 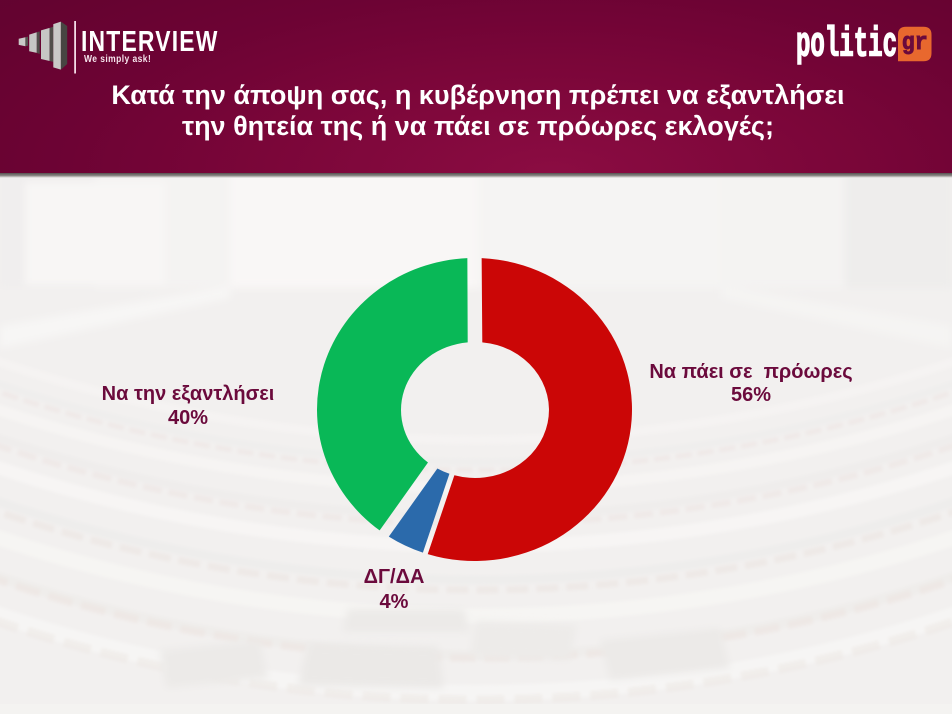 I want to click on svg-text: politic, so click(x=846, y=45).